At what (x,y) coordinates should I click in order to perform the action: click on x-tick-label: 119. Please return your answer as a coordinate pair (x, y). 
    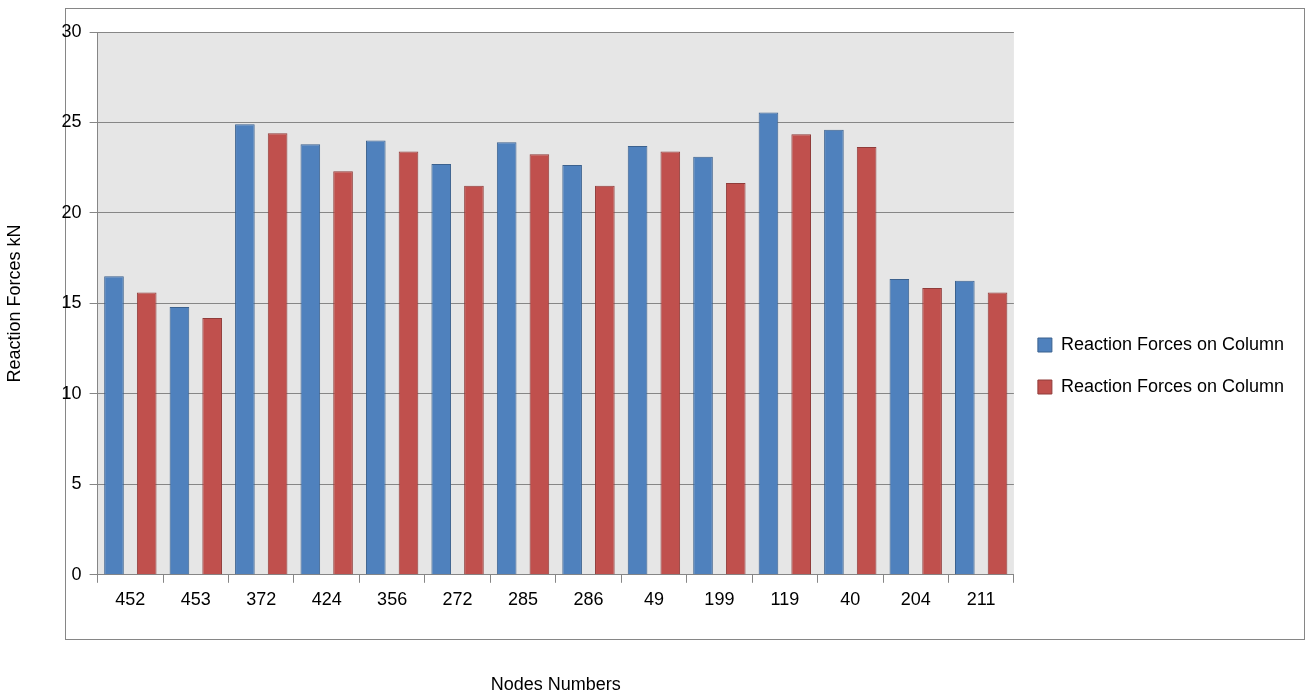
    Looking at the image, I should click on (785, 598).